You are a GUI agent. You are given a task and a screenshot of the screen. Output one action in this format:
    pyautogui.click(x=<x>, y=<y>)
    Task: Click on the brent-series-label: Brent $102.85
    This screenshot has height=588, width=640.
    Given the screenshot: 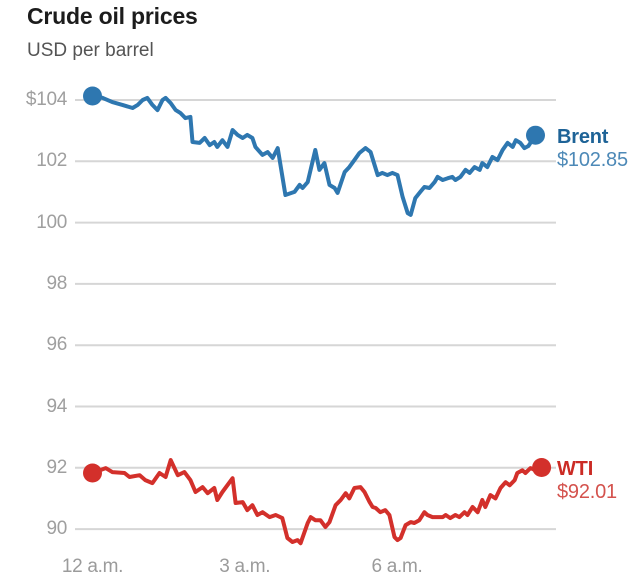 What is the action you would take?
    pyautogui.click(x=592, y=149)
    